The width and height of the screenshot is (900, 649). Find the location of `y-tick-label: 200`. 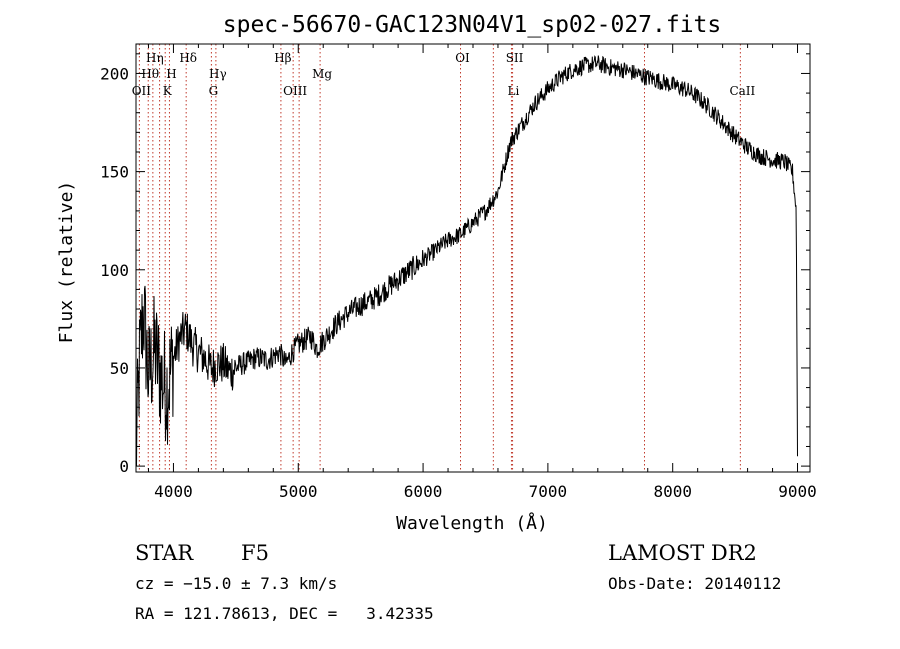

y-tick-label: 200 is located at coordinates (114, 73).